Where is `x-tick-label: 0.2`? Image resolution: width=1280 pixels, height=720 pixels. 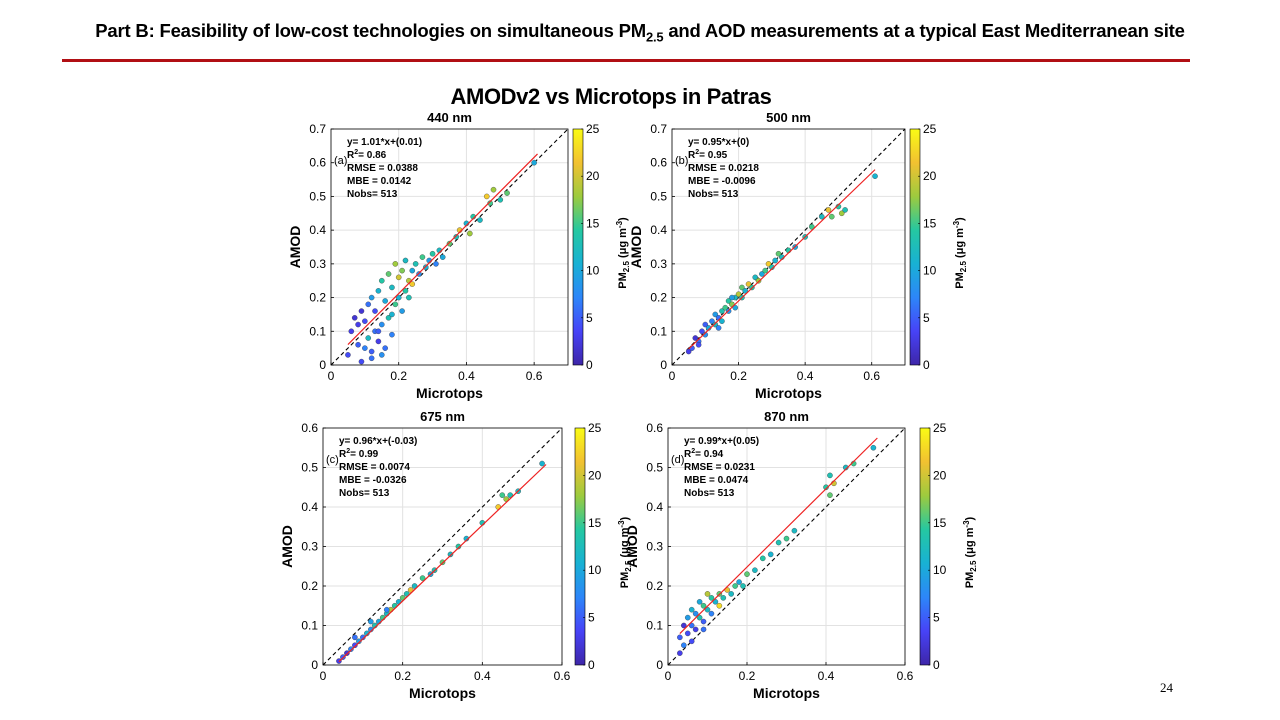
x-tick-label: 0.2 is located at coordinates (747, 676).